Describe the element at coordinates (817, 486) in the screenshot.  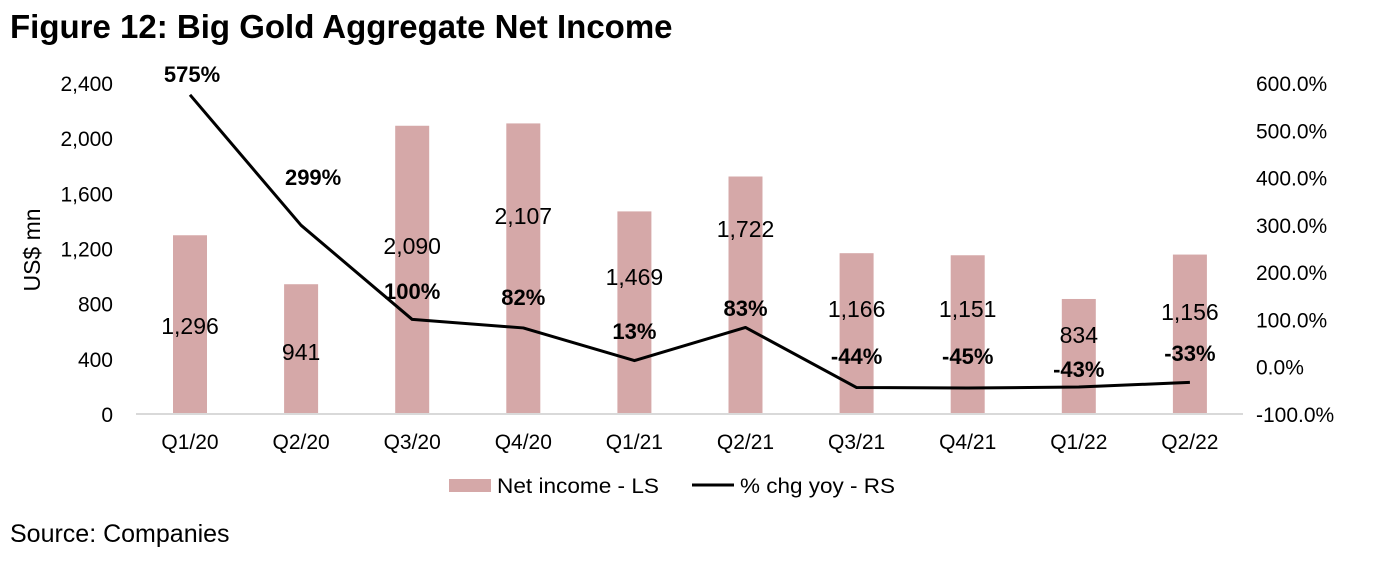
I see `legend-label-pct-change: % chg yoy - RS` at that location.